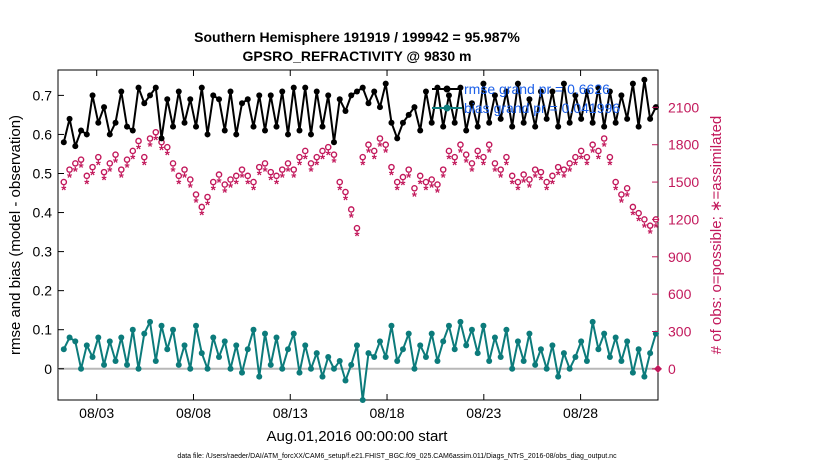  What do you see at coordinates (43, 95) in the screenshot?
I see `y-left-tick-label: 0.7` at bounding box center [43, 95].